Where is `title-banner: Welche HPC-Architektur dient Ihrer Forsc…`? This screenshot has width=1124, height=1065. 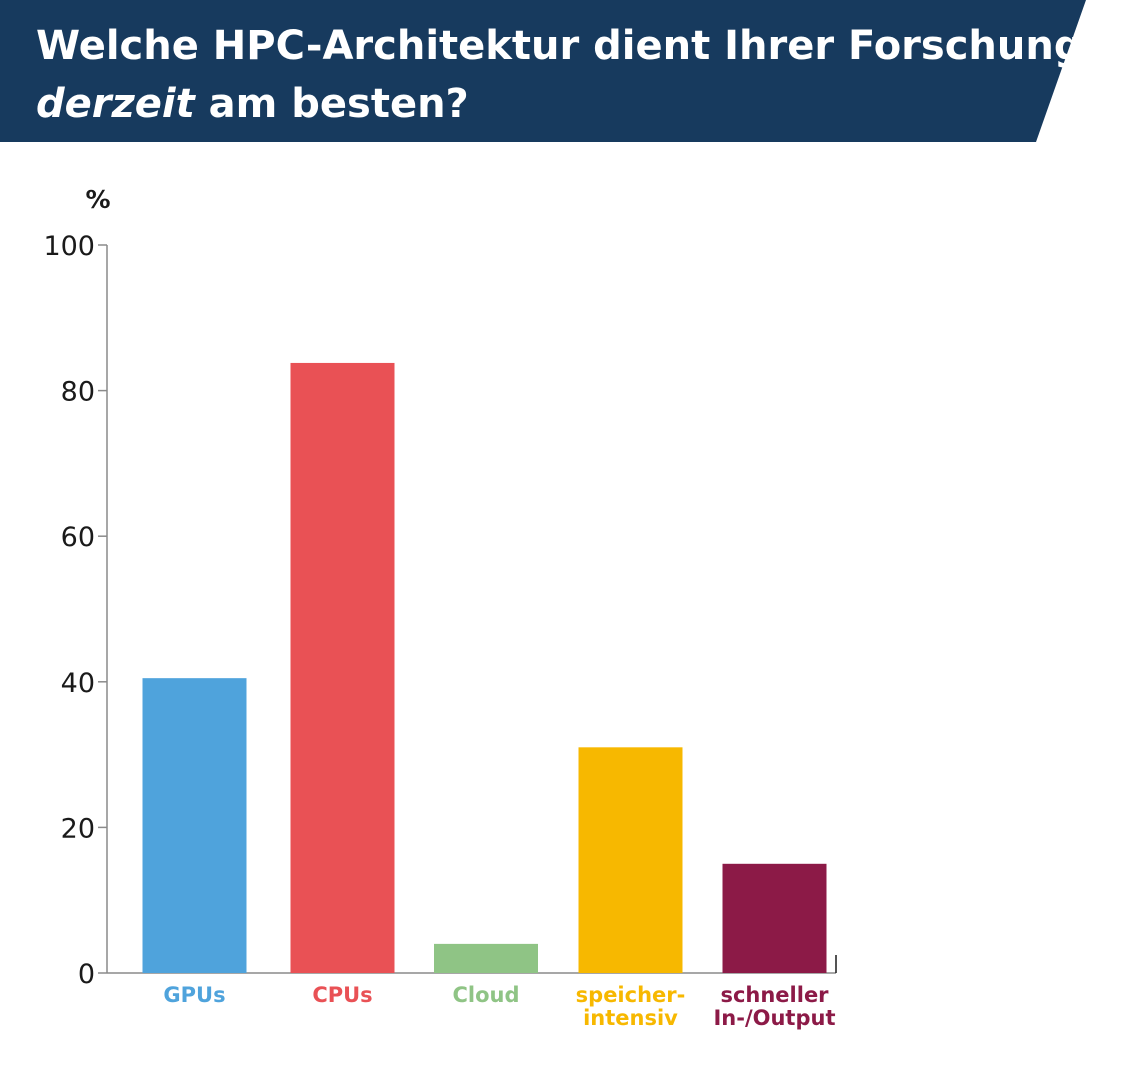
title-banner: Welche HPC-Architektur dient Ihrer Forsc… is located at coordinates (562, 72).